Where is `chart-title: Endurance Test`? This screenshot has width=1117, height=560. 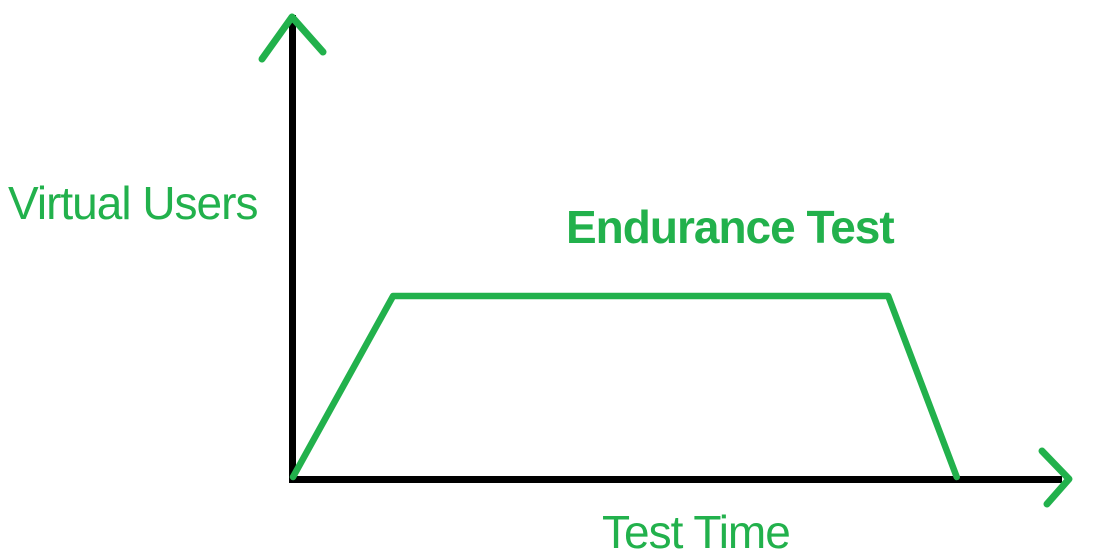
chart-title: Endurance Test is located at coordinates (730, 227).